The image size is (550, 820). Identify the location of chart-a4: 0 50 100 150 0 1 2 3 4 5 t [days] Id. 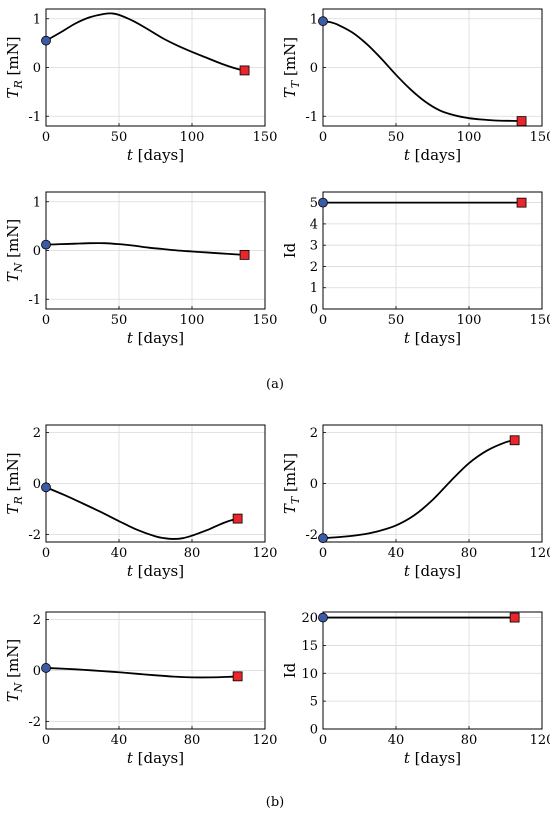
(415, 269).